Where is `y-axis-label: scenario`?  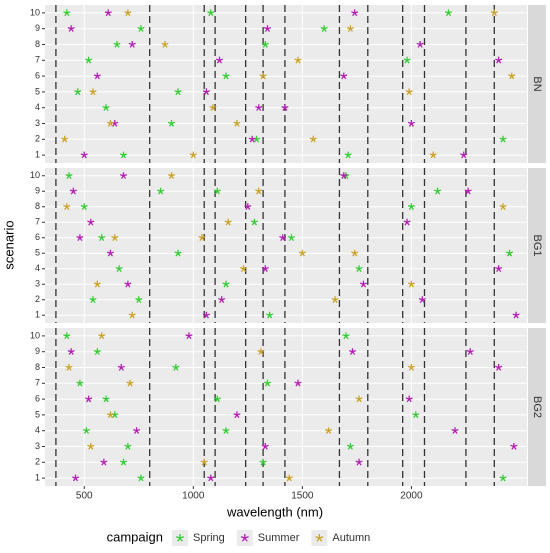 y-axis-label: scenario is located at coordinates (8, 244).